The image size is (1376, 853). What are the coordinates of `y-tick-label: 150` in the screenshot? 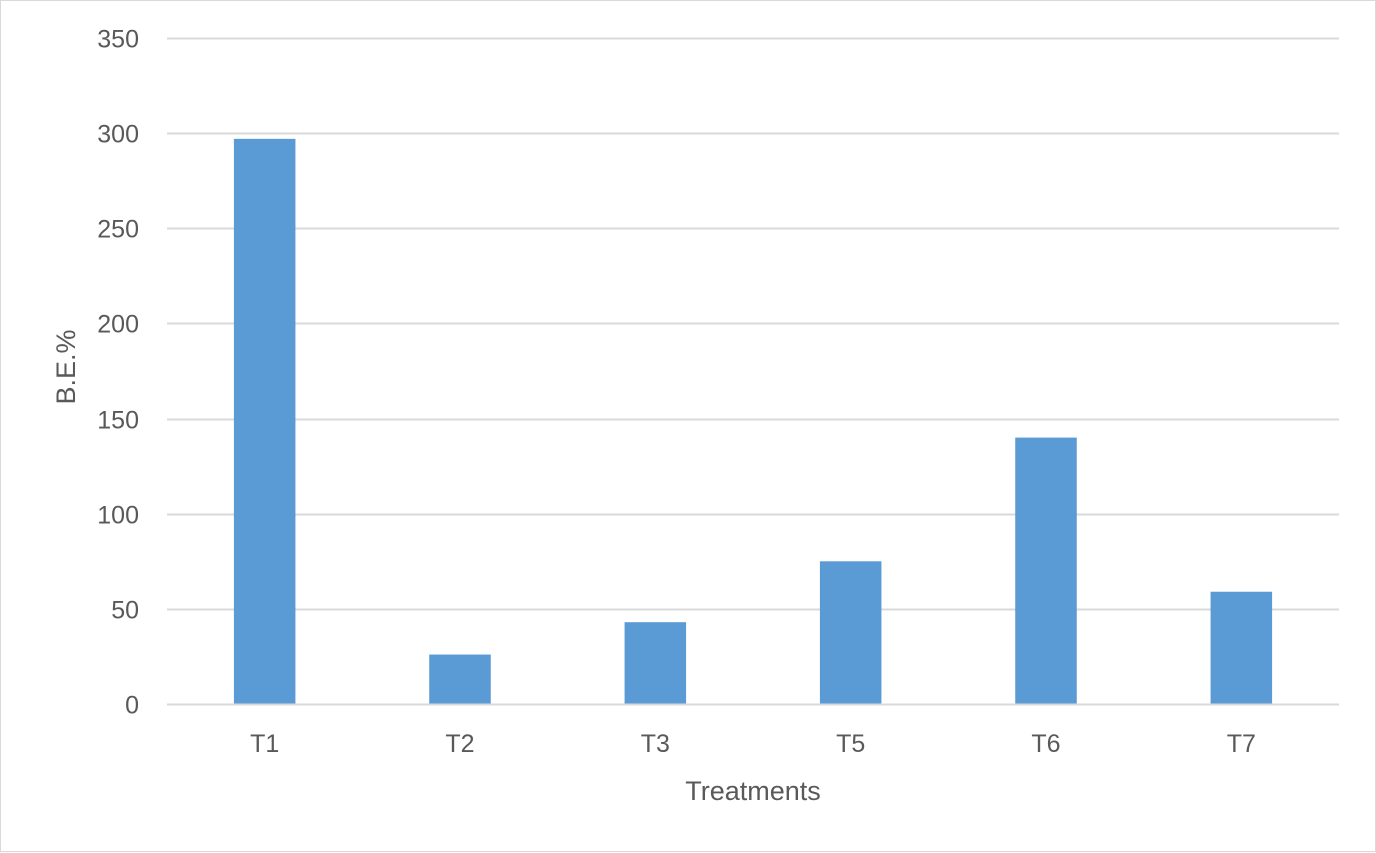 It's located at (118, 421).